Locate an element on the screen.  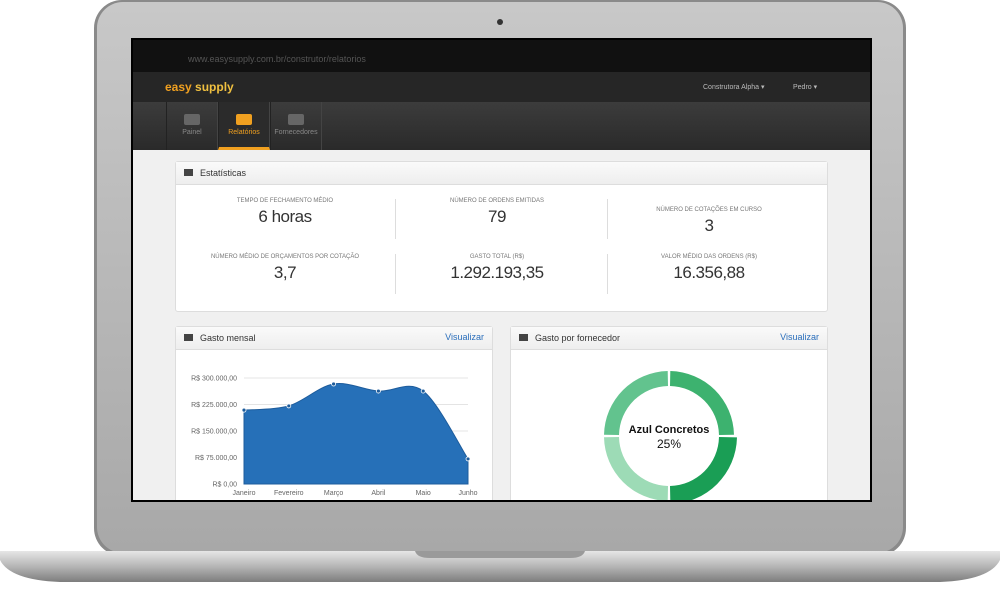
tab-label: Painel is located at coordinates (192, 132).